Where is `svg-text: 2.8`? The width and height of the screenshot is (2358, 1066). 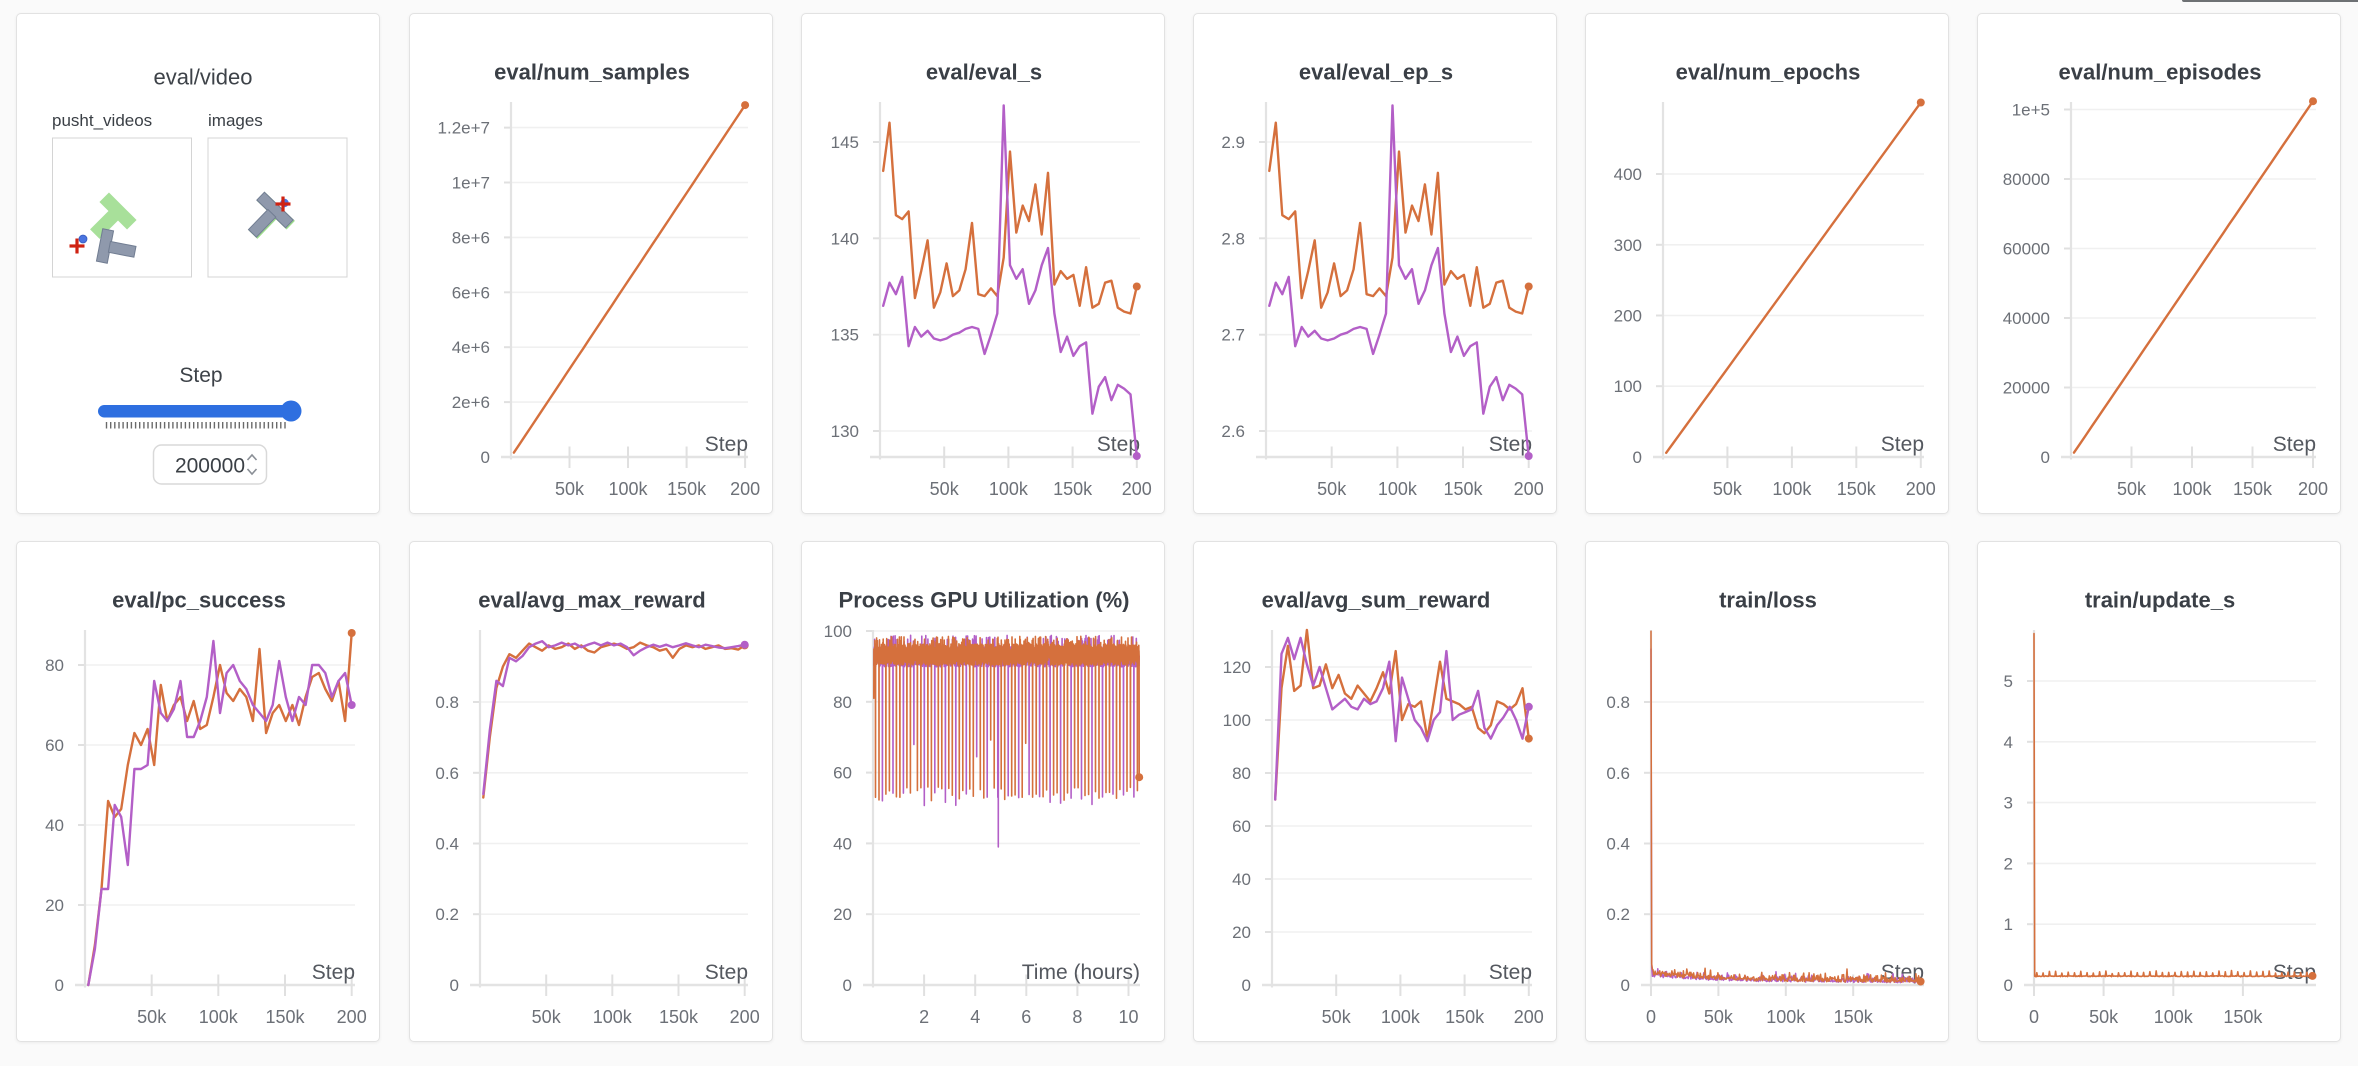
svg-text: 2.8 is located at coordinates (1233, 238).